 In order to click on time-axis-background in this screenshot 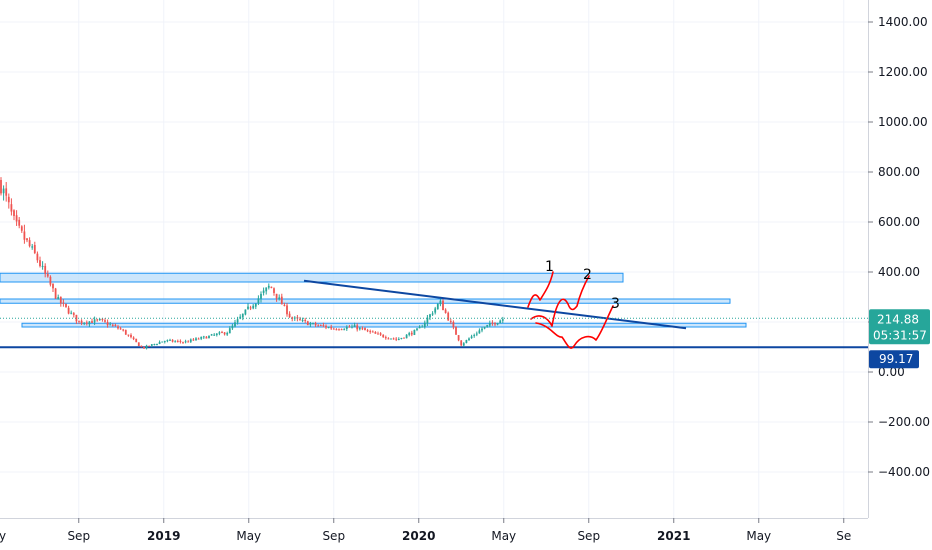, I will do `click(466, 534)`.